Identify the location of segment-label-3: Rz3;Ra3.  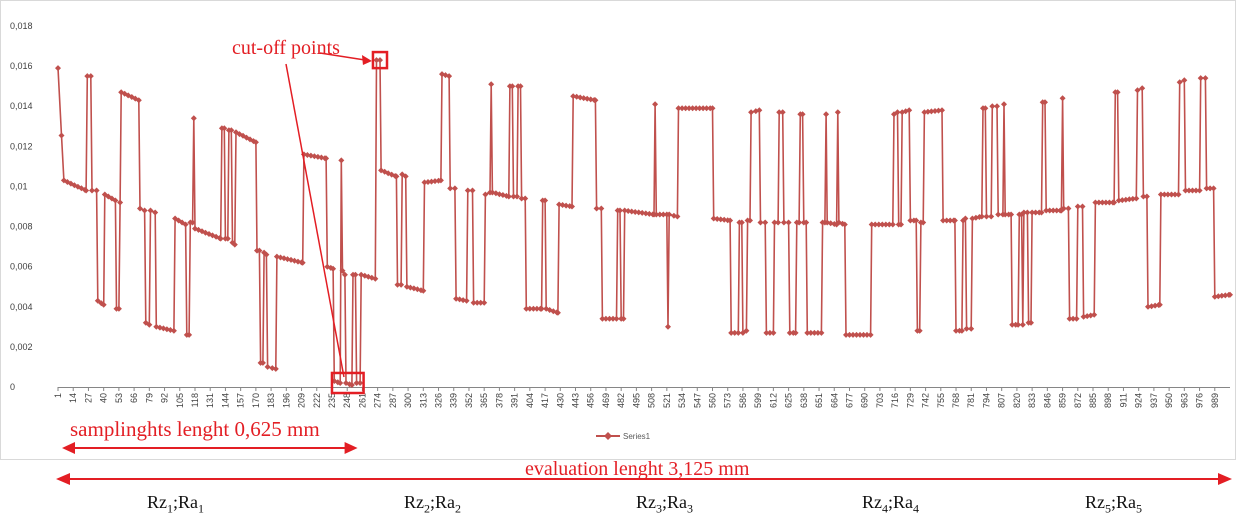
(664, 504).